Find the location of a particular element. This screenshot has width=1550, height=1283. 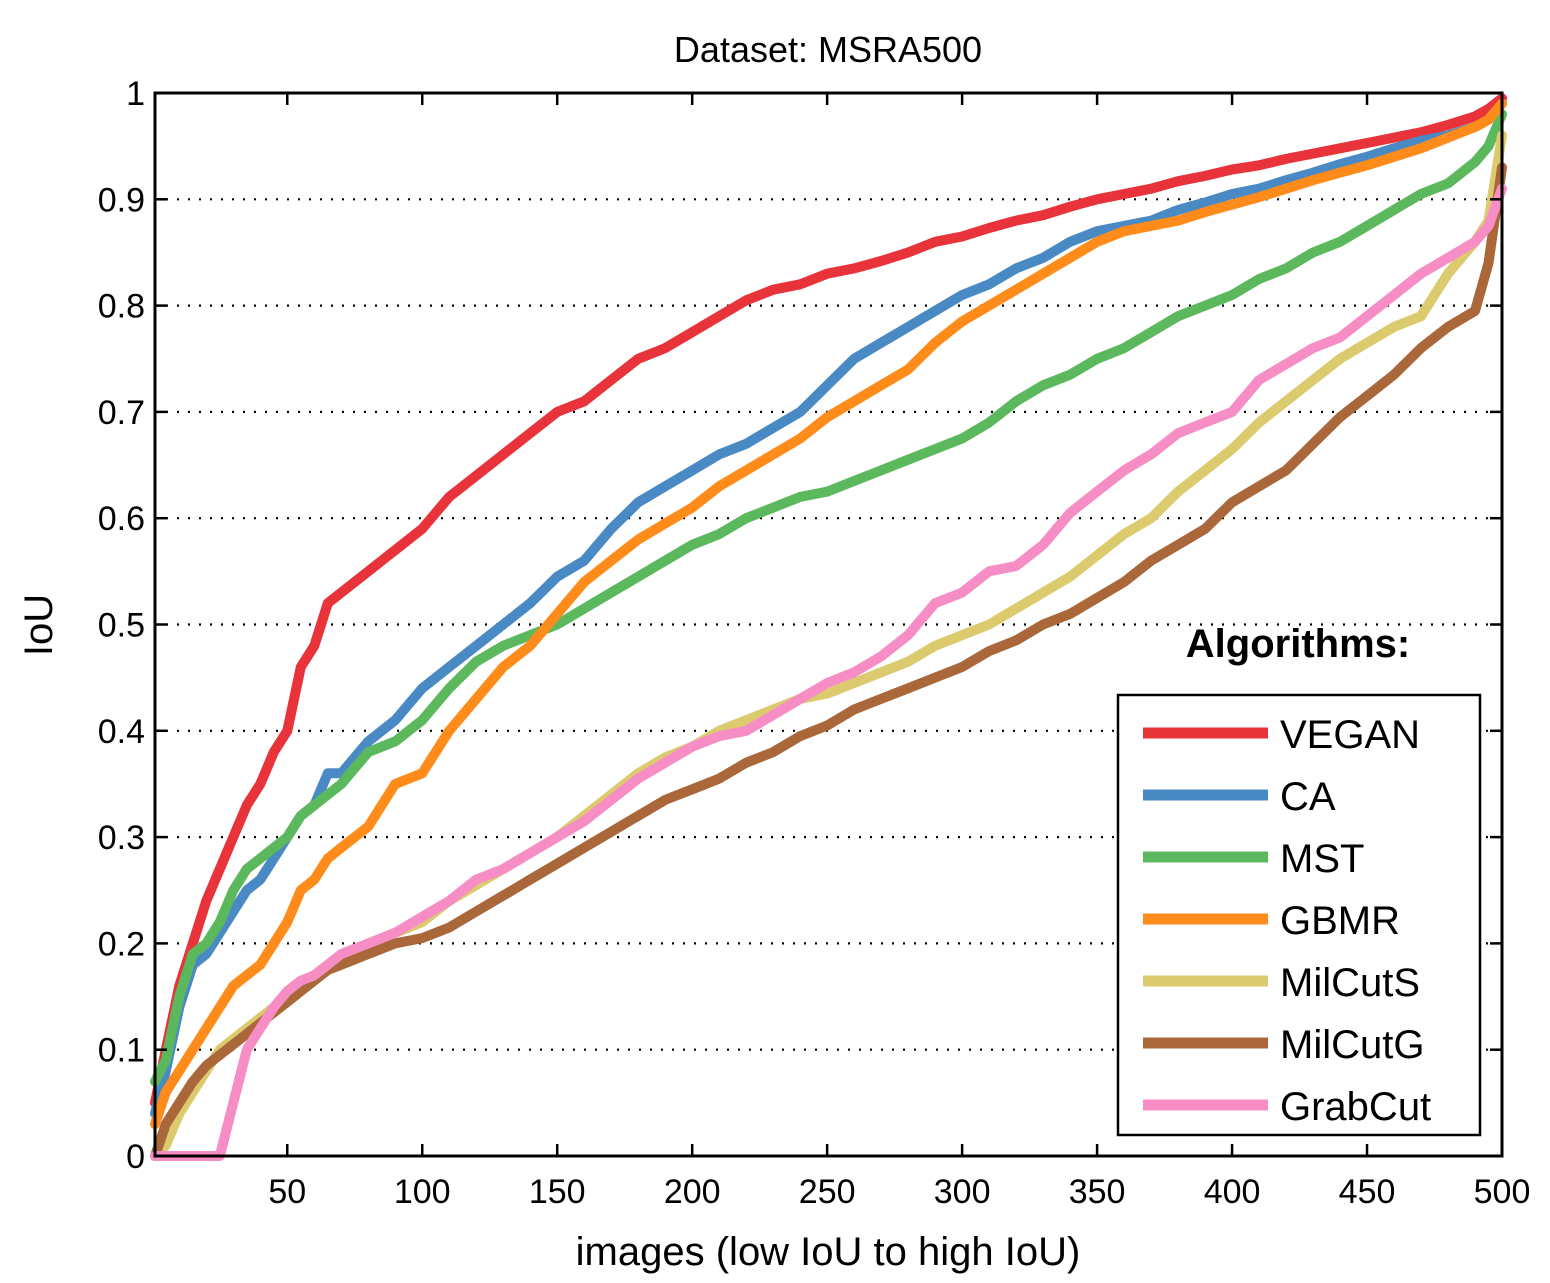

x-tick-label-5: 300 is located at coordinates (962, 1192).